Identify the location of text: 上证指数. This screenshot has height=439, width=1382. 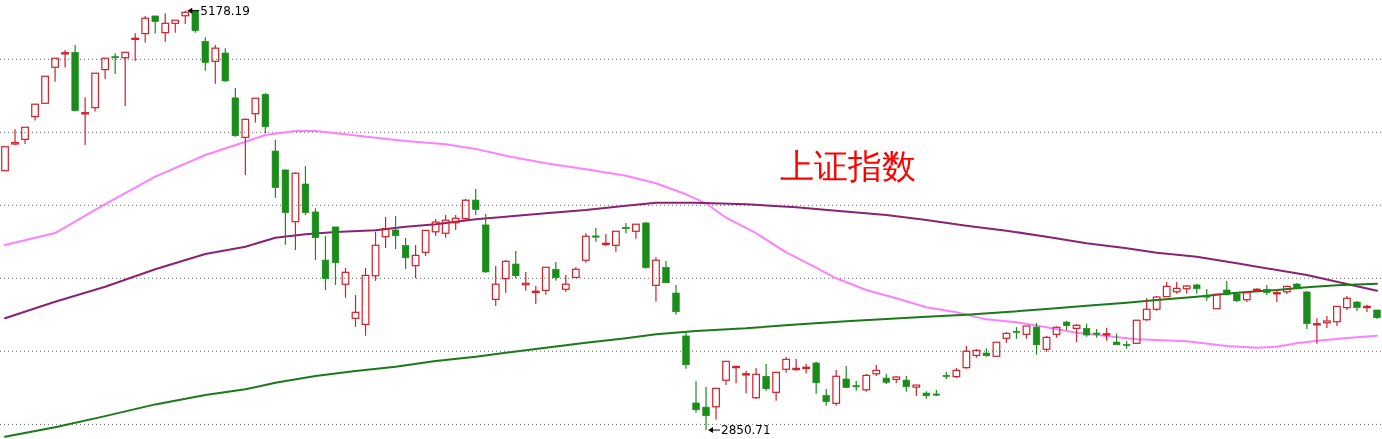
(848, 166).